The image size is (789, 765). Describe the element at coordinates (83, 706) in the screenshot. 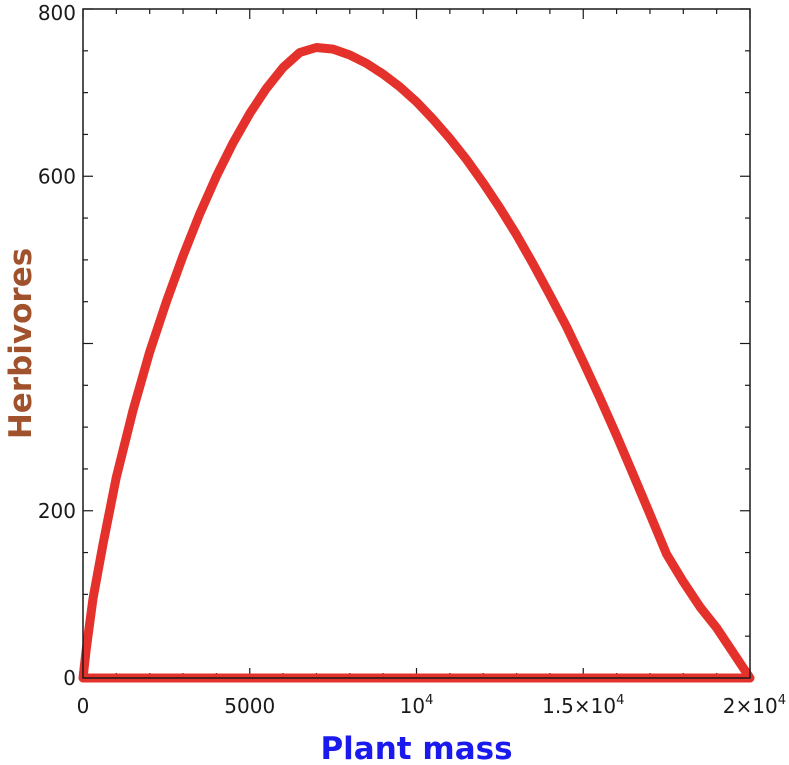

I see `x-tick-label: 0` at that location.